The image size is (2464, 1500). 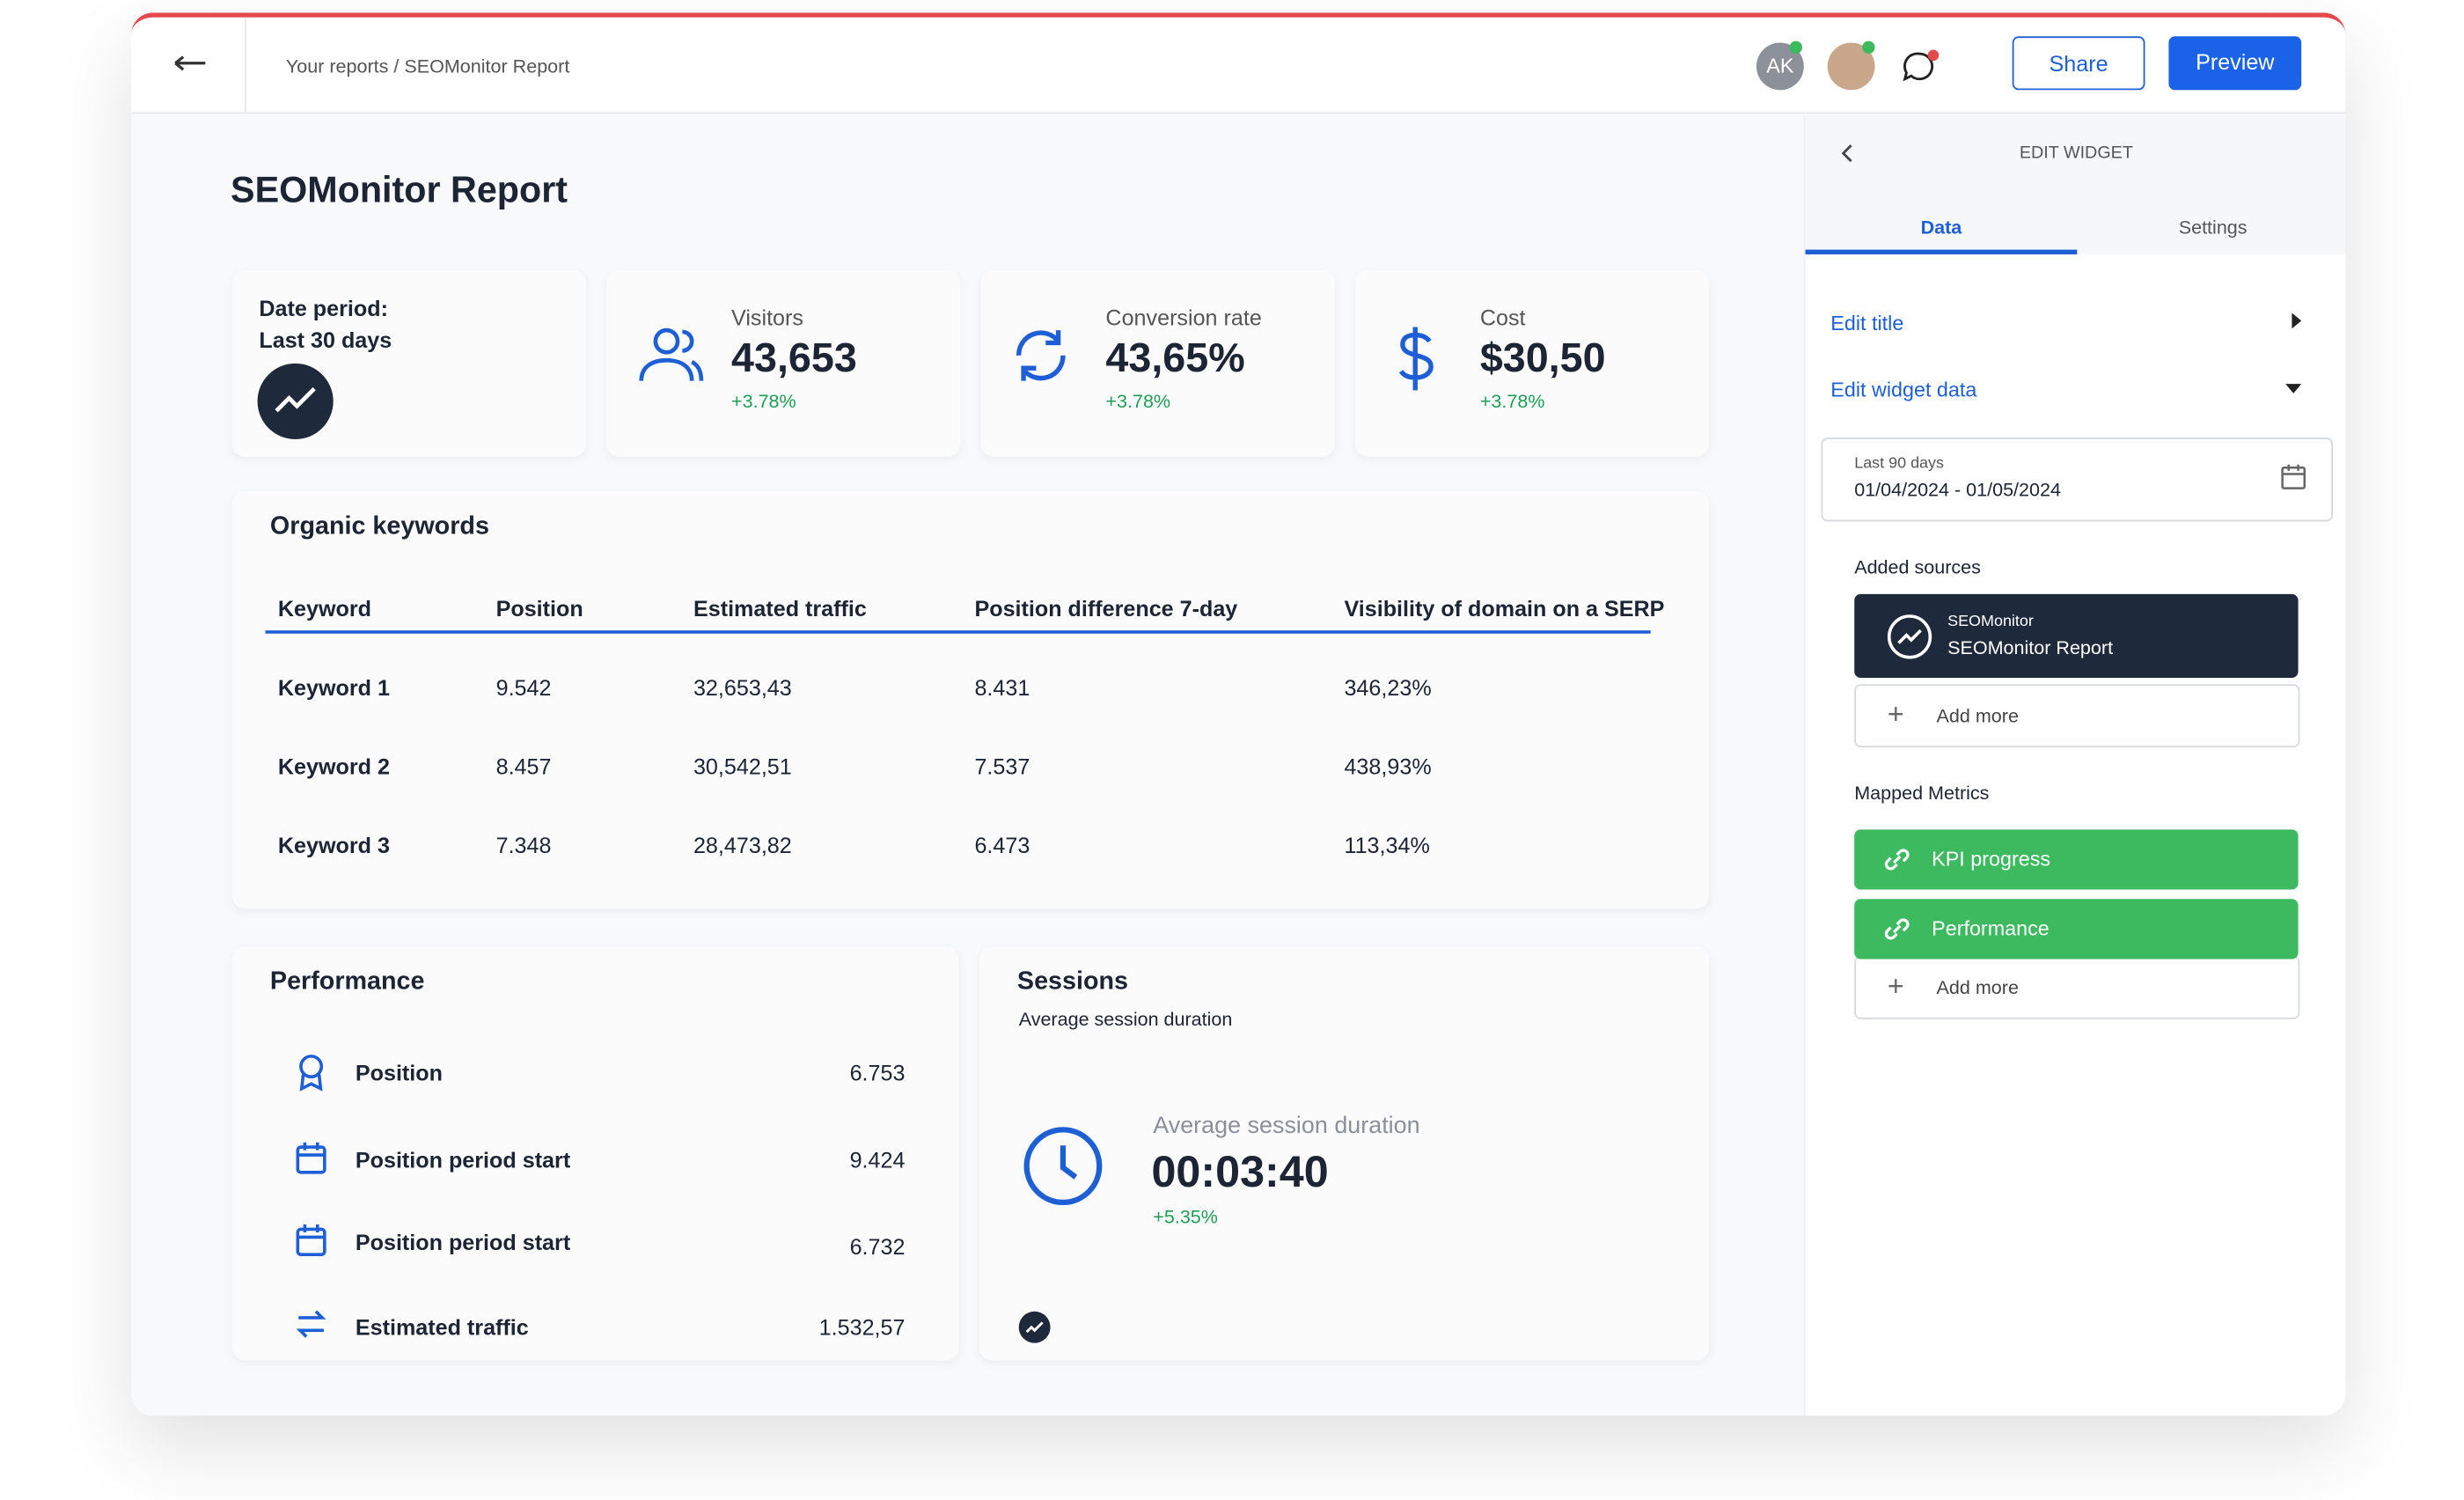 I want to click on source: SEOMonitor SEOMonitor Report, so click(x=2076, y=636).